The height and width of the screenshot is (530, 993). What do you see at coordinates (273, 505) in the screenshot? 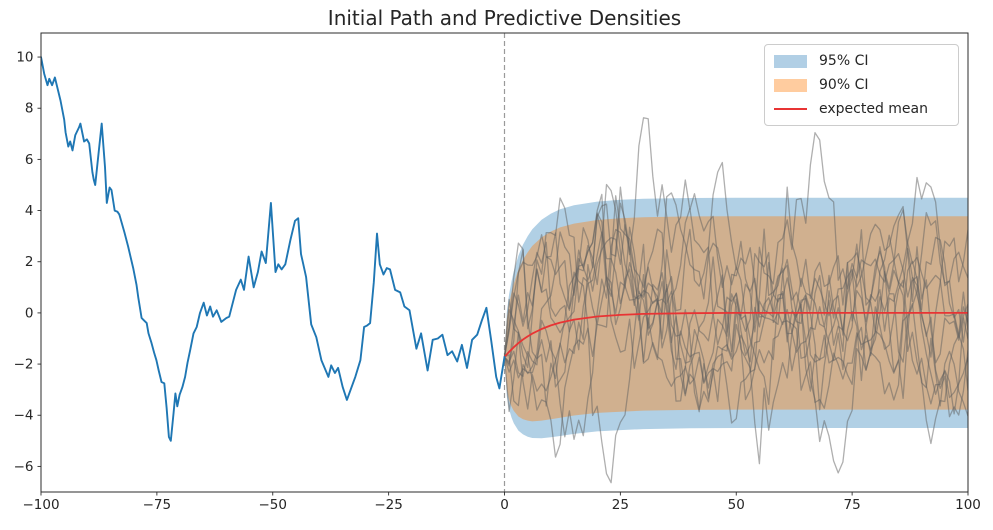
I see `x-tick-label: −50` at bounding box center [273, 505].